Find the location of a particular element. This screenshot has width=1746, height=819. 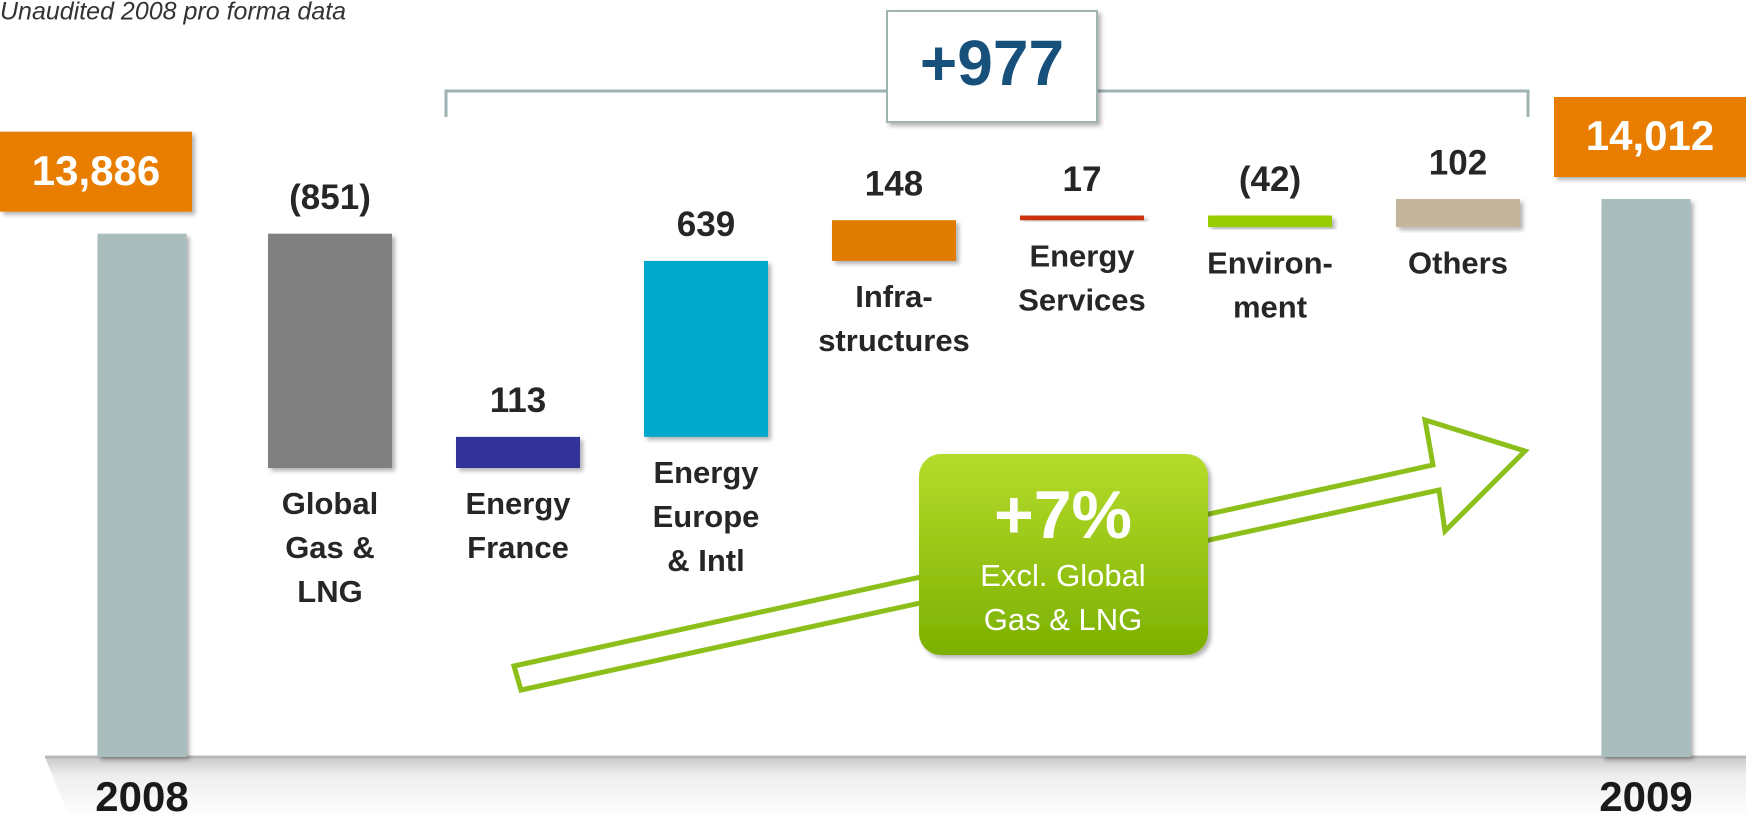

category-label: Gas & is located at coordinates (330, 547).